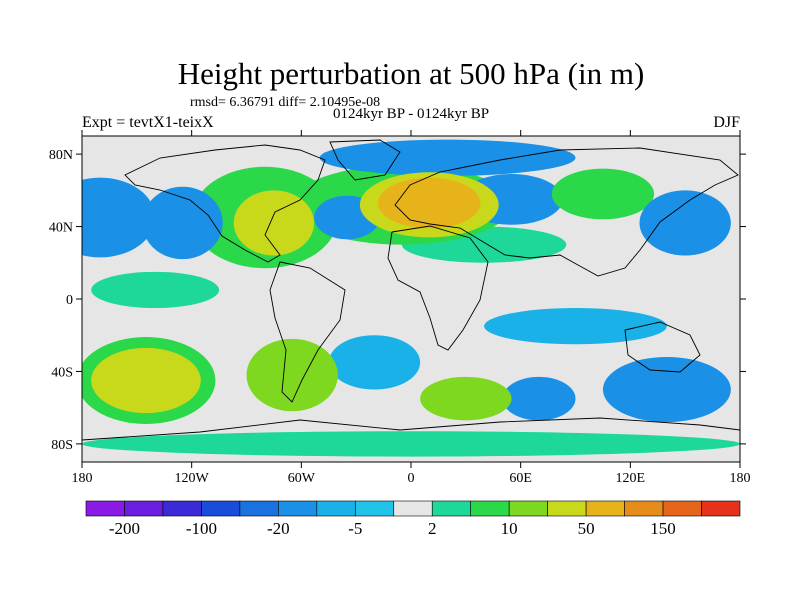  What do you see at coordinates (411, 429) in the screenshot?
I see `antarctica-coast` at bounding box center [411, 429].